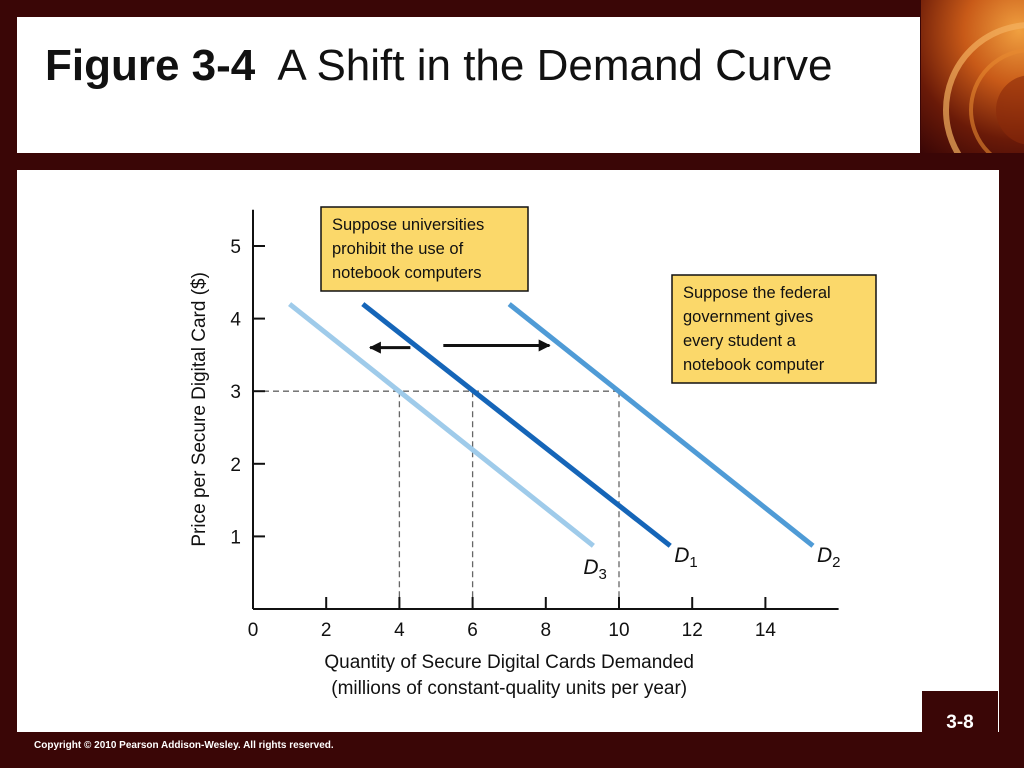 The image size is (1024, 768). I want to click on x-tick-label: 14, so click(766, 630).